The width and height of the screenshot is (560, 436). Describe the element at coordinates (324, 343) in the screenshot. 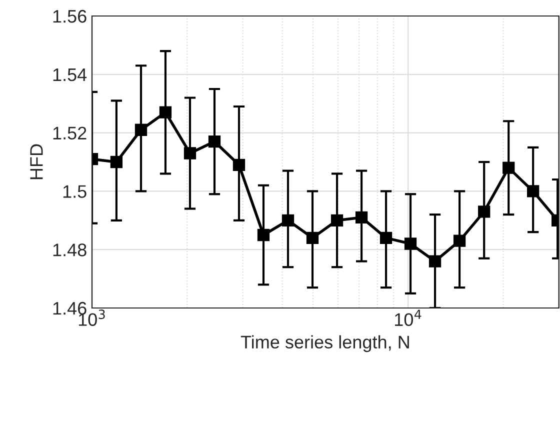

I see `x-axis-title: Time series length, N` at that location.